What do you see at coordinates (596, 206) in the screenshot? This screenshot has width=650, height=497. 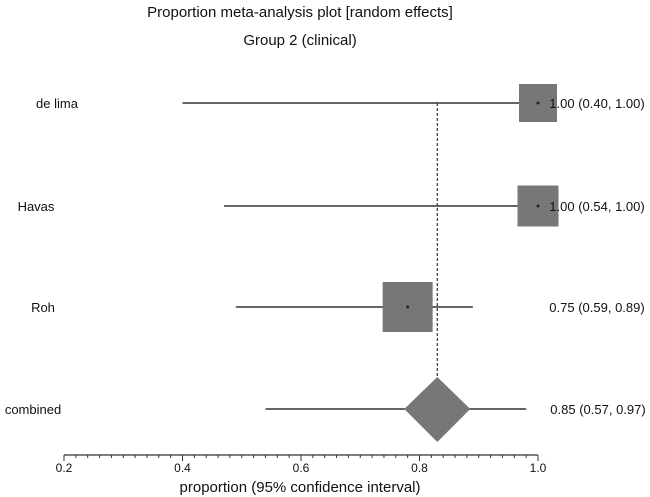 I see `study-value-label: 1.00 (0.54, 1.00)` at bounding box center [596, 206].